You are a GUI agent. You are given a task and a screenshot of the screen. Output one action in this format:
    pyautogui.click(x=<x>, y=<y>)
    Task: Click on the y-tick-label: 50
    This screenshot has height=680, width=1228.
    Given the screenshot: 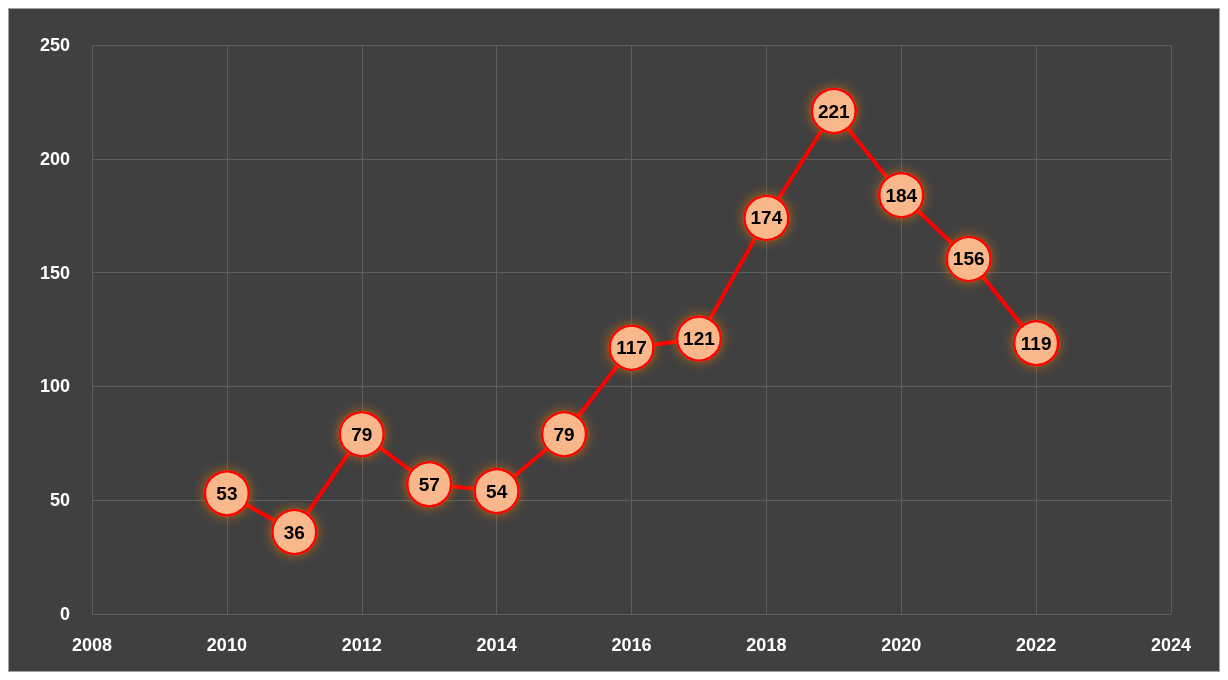 What is the action you would take?
    pyautogui.click(x=59, y=500)
    